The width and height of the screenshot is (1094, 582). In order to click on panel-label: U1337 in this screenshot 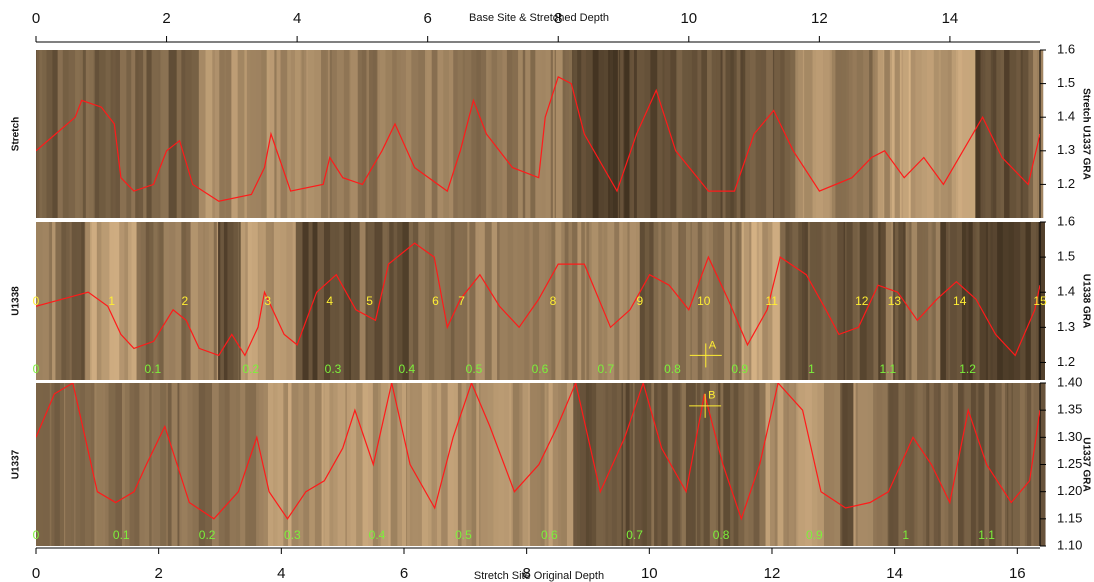, I will do `click(16, 464)`.